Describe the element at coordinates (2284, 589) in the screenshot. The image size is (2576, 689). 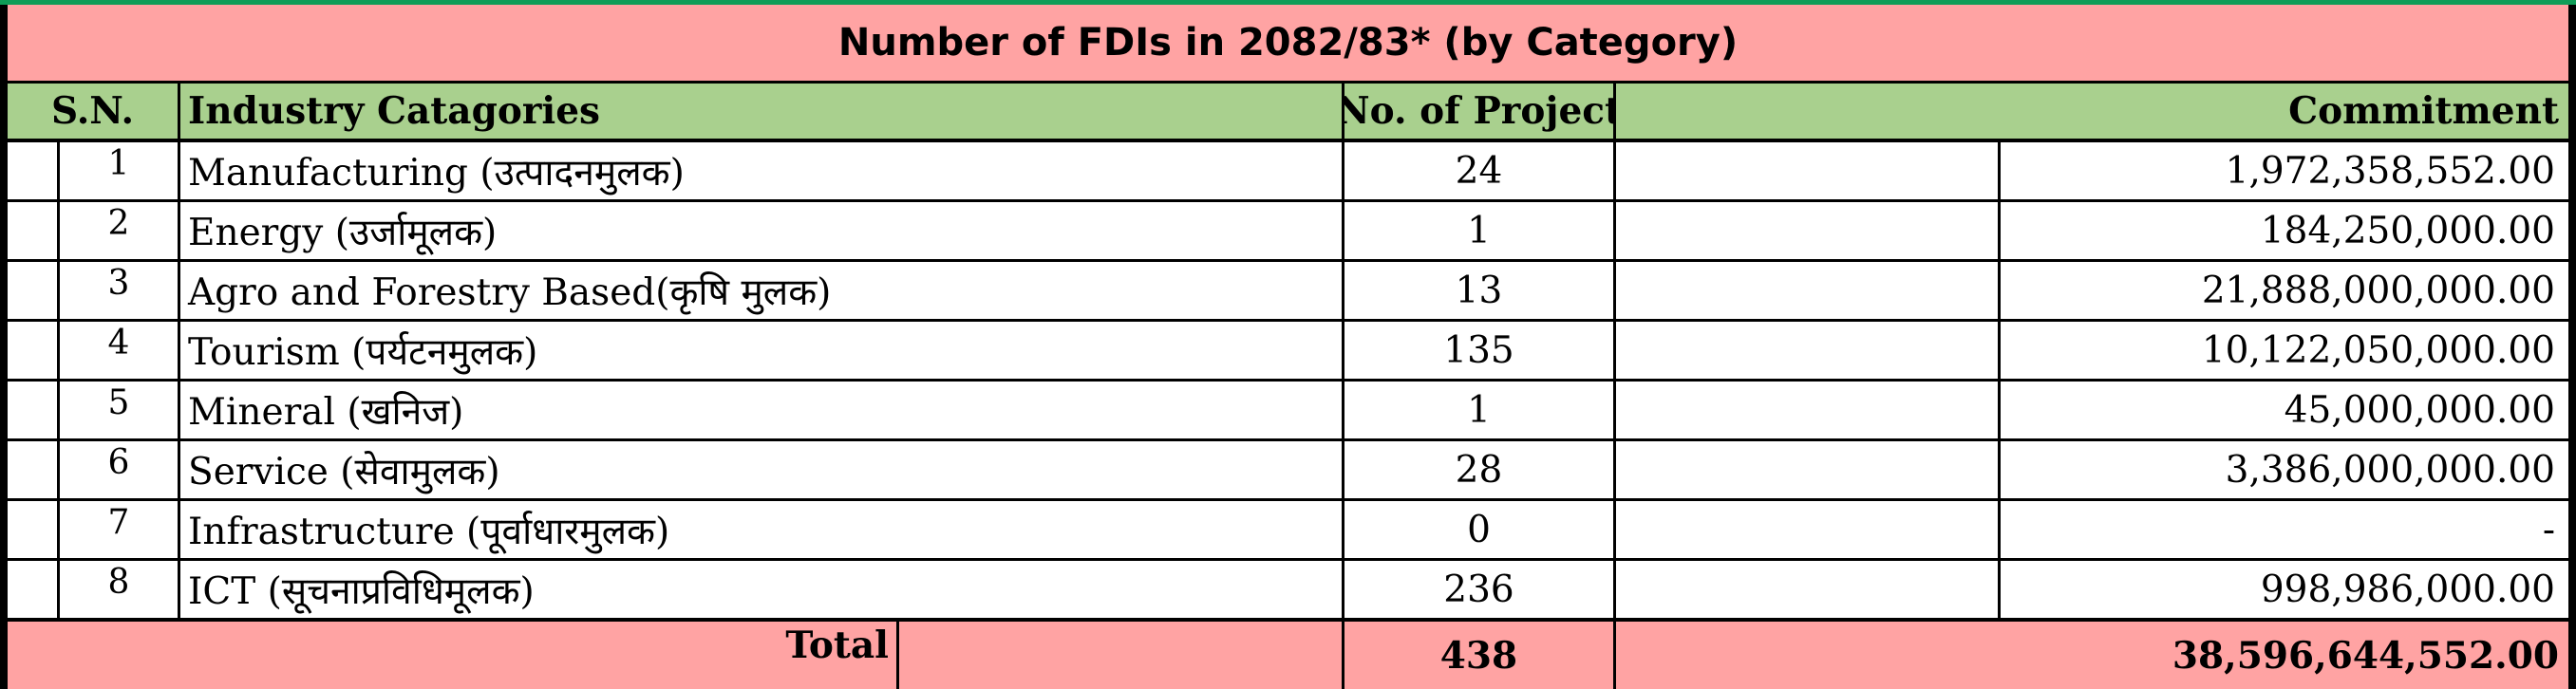
I see `row-commitment: 998,986,000.00` at that location.